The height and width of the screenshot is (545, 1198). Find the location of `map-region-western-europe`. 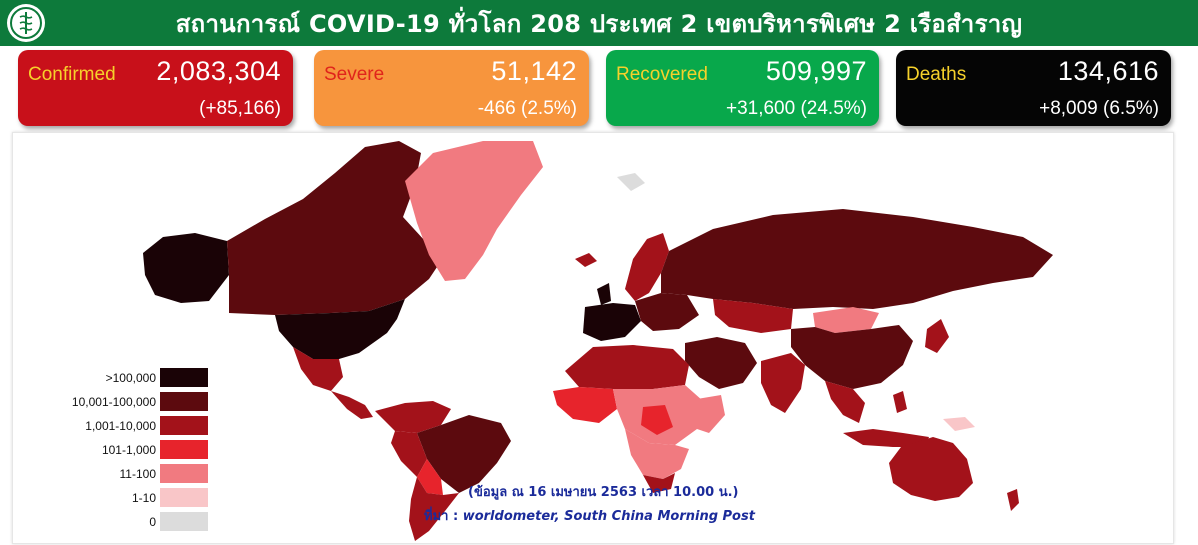

map-region-western-europe is located at coordinates (612, 322).